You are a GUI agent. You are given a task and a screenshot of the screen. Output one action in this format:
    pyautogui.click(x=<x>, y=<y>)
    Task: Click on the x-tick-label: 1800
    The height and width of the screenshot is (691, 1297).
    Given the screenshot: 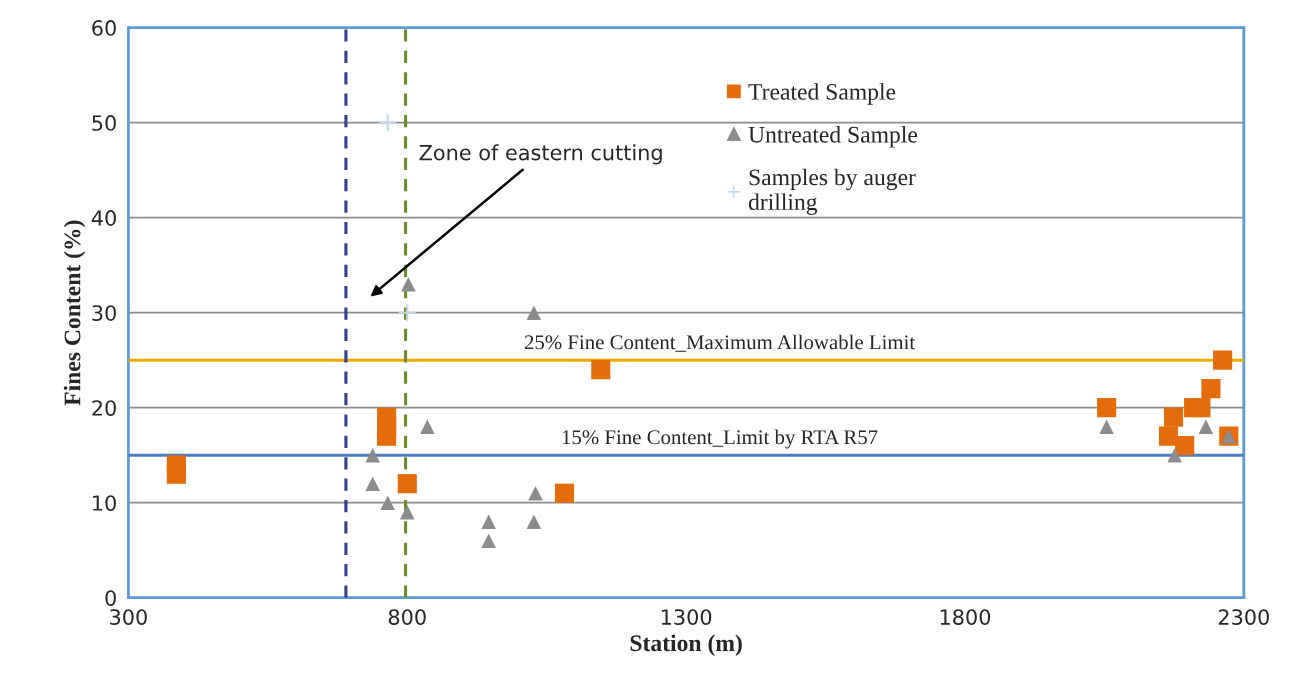 What is the action you would take?
    pyautogui.click(x=965, y=617)
    